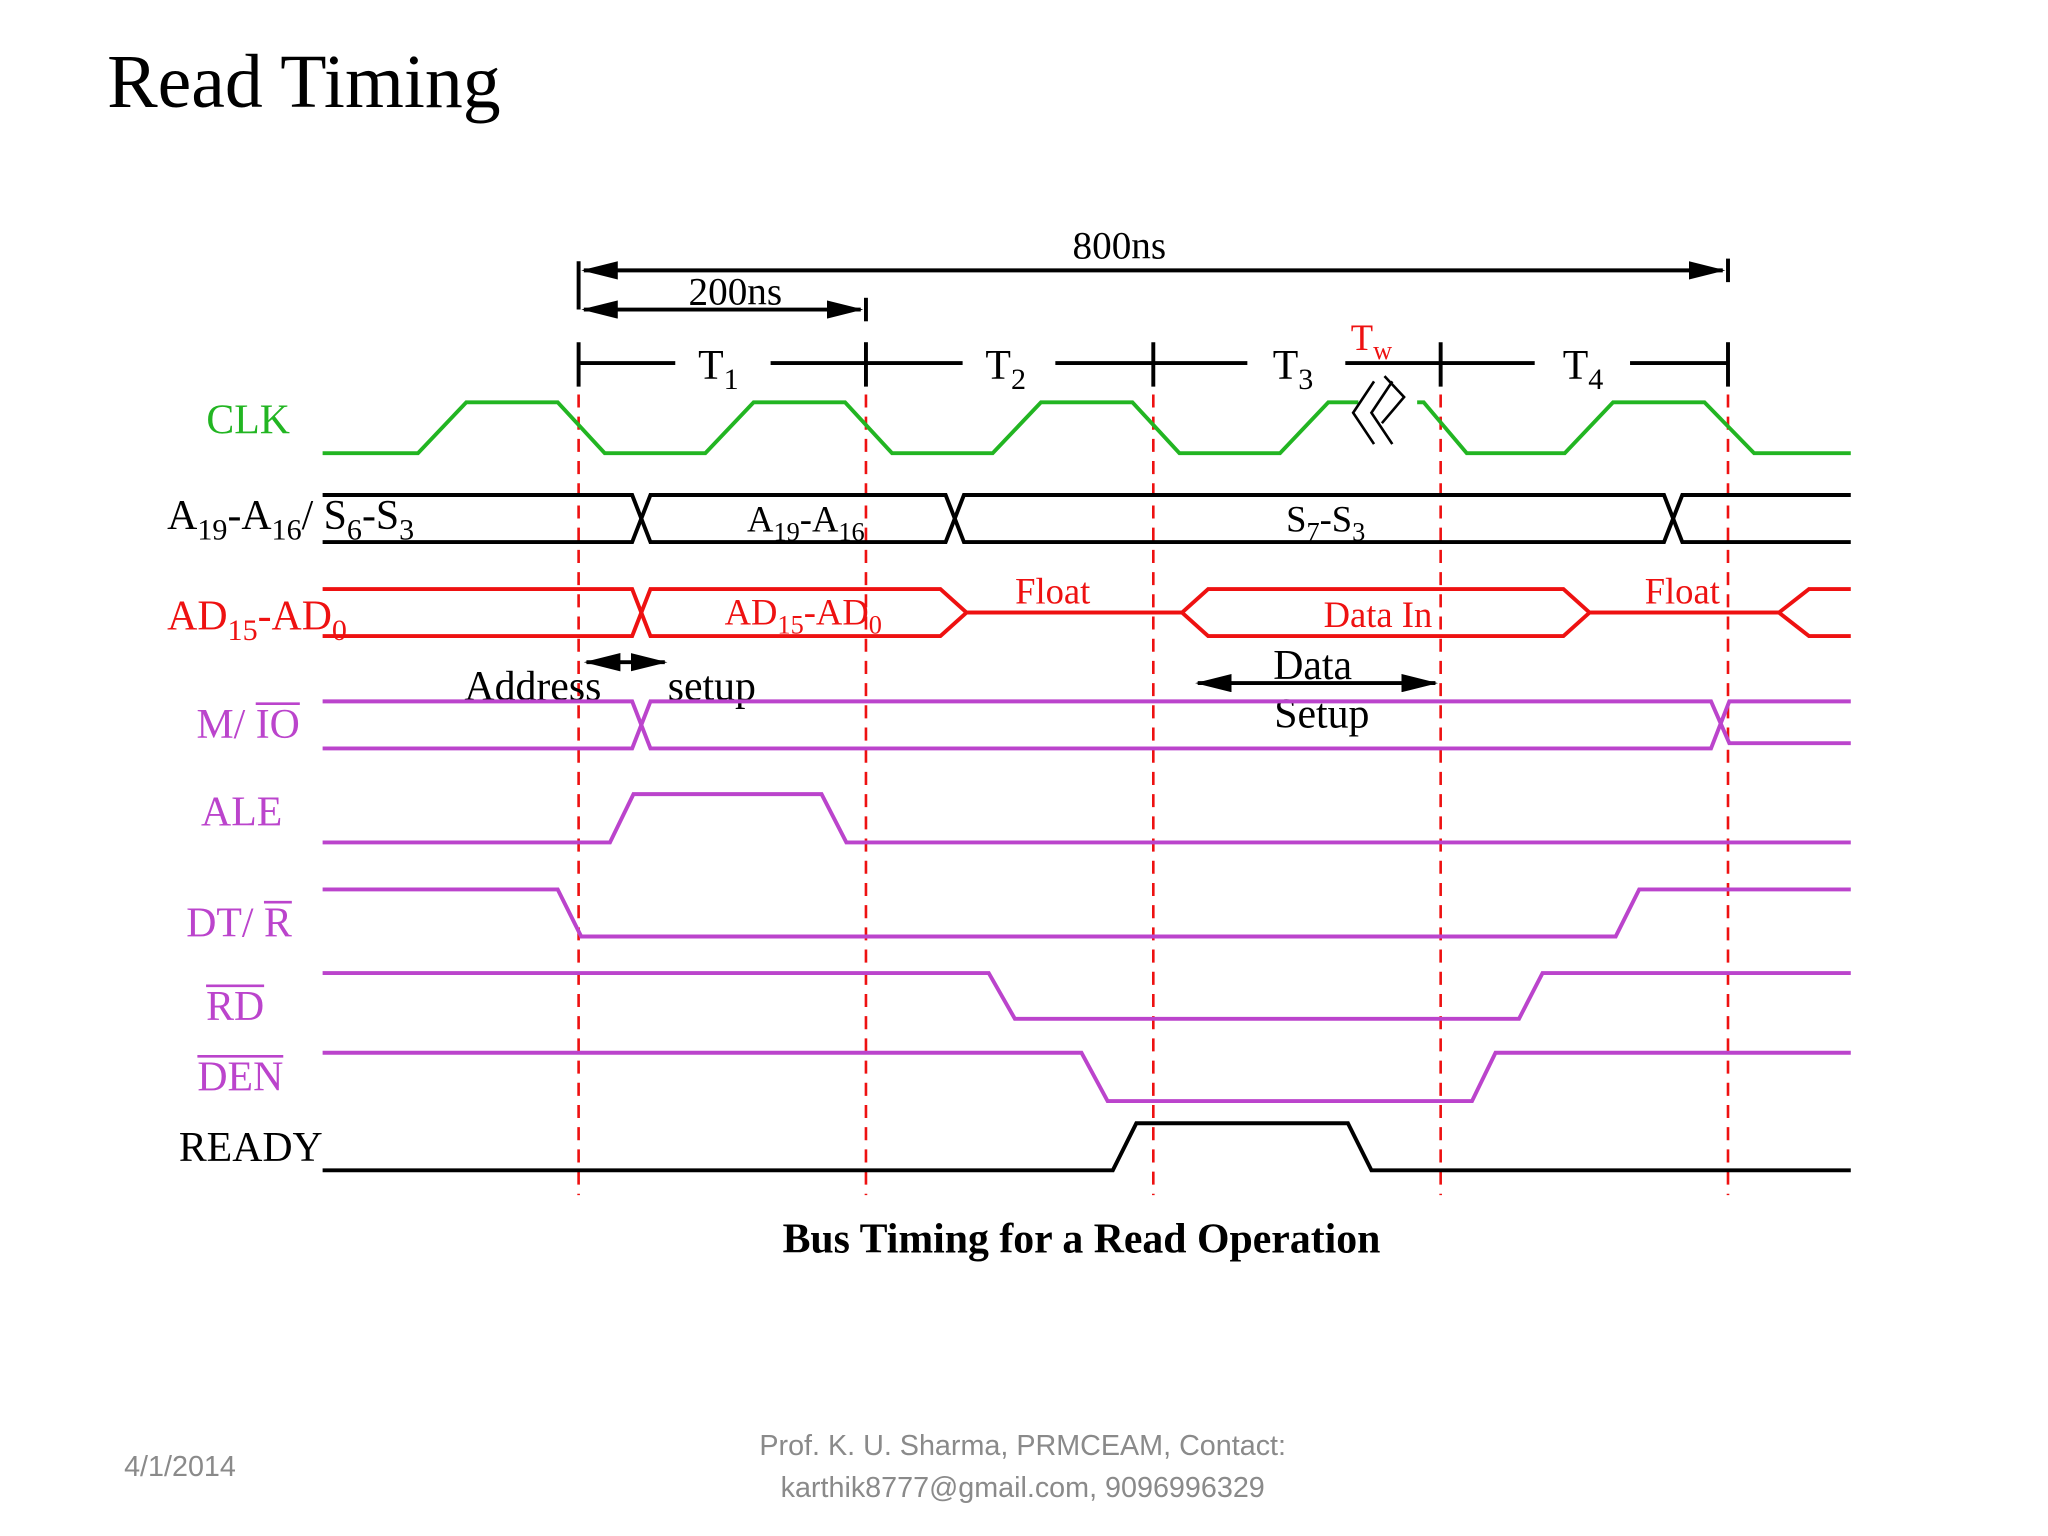 This screenshot has height=1536, width=2048. I want to click on bus-content: S7-S3, so click(1325, 523).